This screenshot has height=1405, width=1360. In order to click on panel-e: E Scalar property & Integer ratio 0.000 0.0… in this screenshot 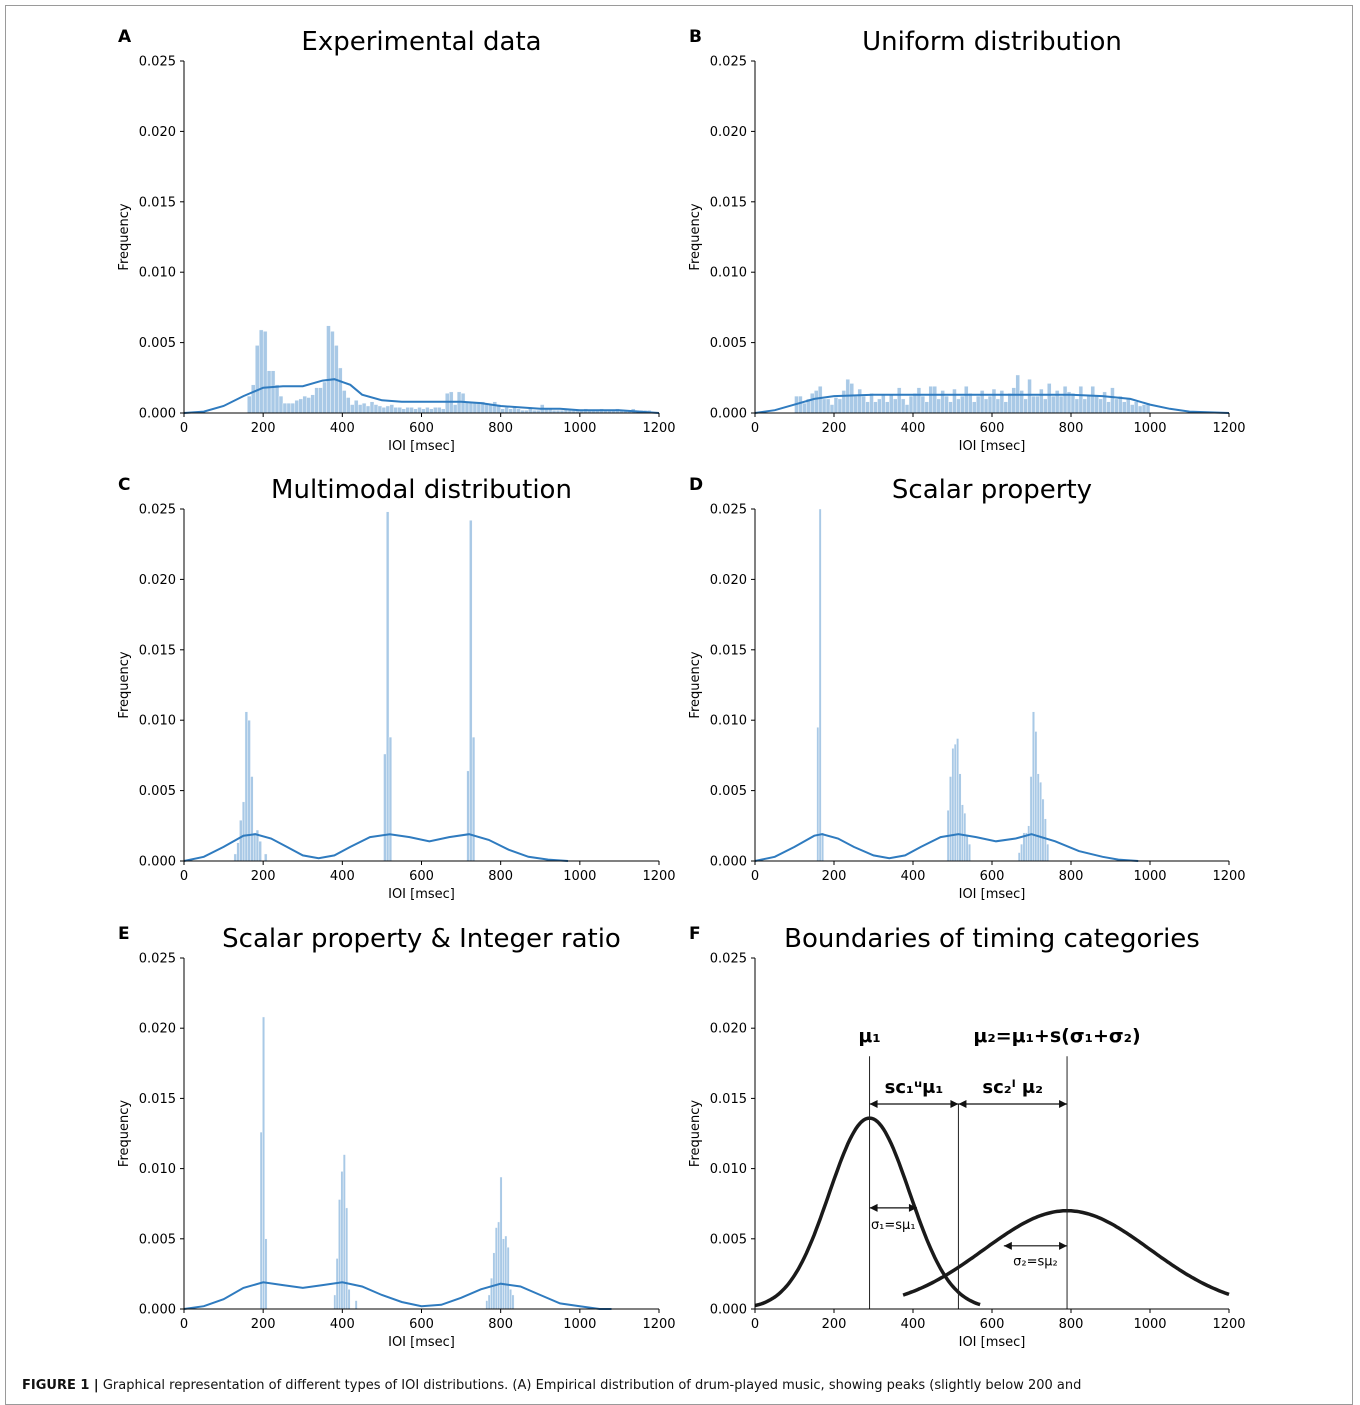, I will do `click(396, 1137)`.